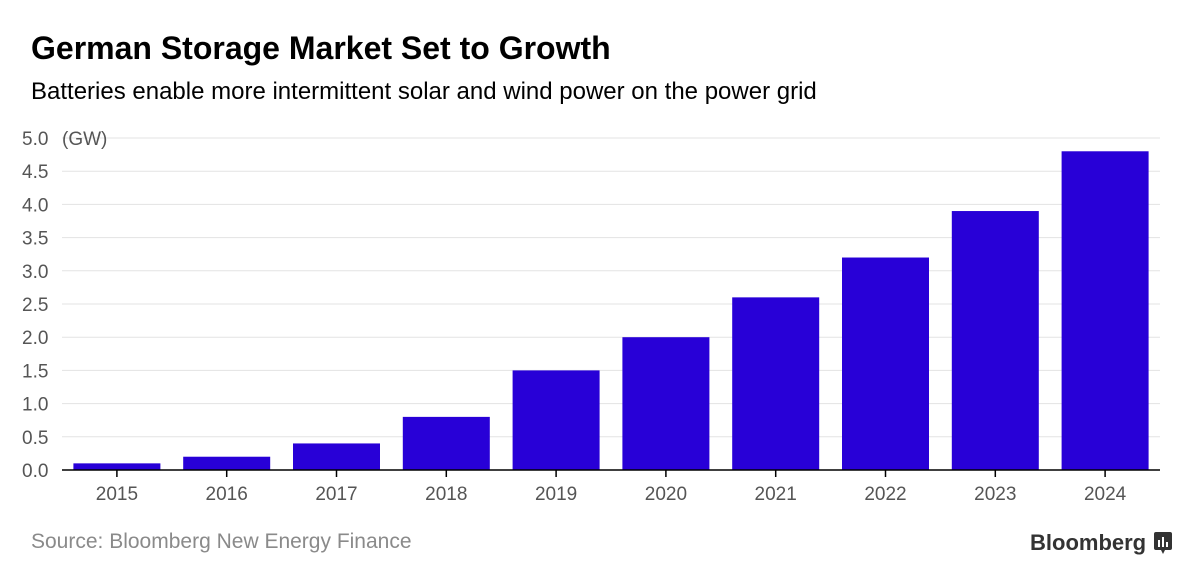 The height and width of the screenshot is (586, 1200). I want to click on y-tick-label: 2.5, so click(35, 305).